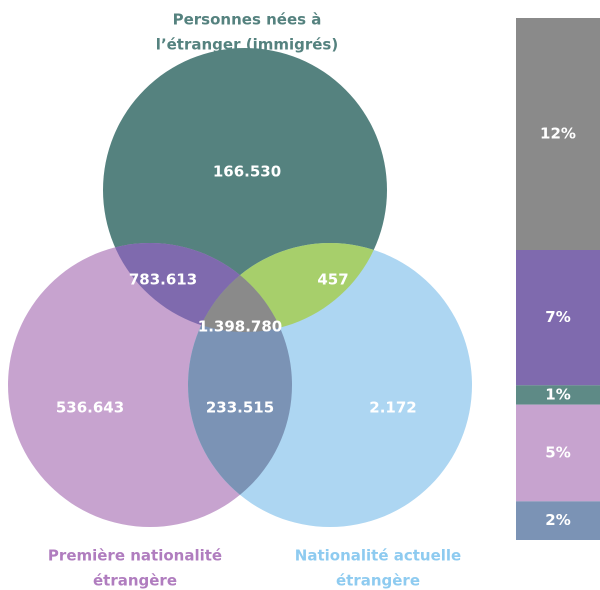  What do you see at coordinates (378, 556) in the screenshot?
I see `set-label: Nationalité actuelle` at bounding box center [378, 556].